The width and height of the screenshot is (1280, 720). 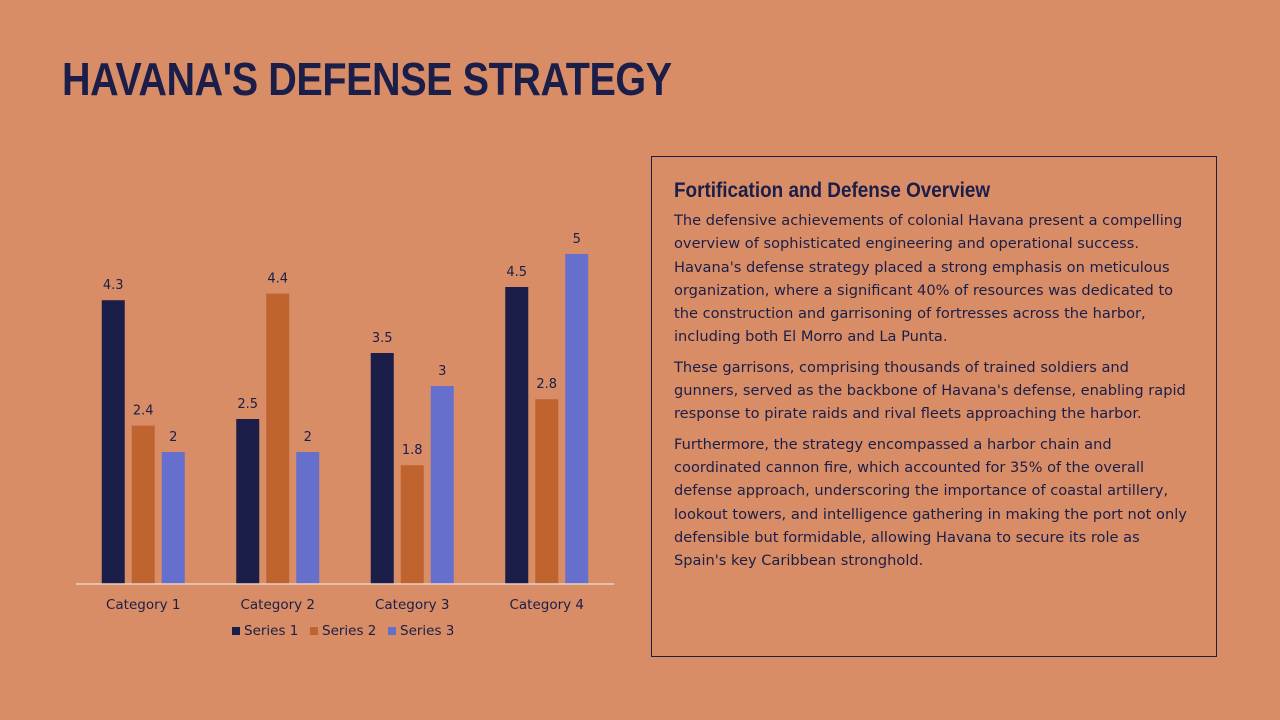 I want to click on data-label-1-1: 4.3, so click(x=113, y=285).